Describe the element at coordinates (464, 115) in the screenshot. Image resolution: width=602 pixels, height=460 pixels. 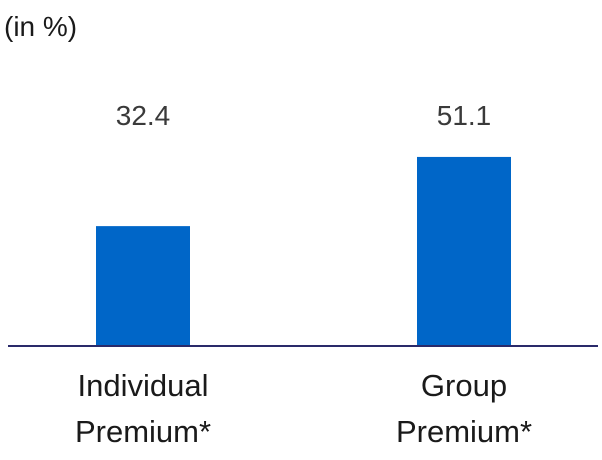
I see `value-label-2: 51.1` at that location.